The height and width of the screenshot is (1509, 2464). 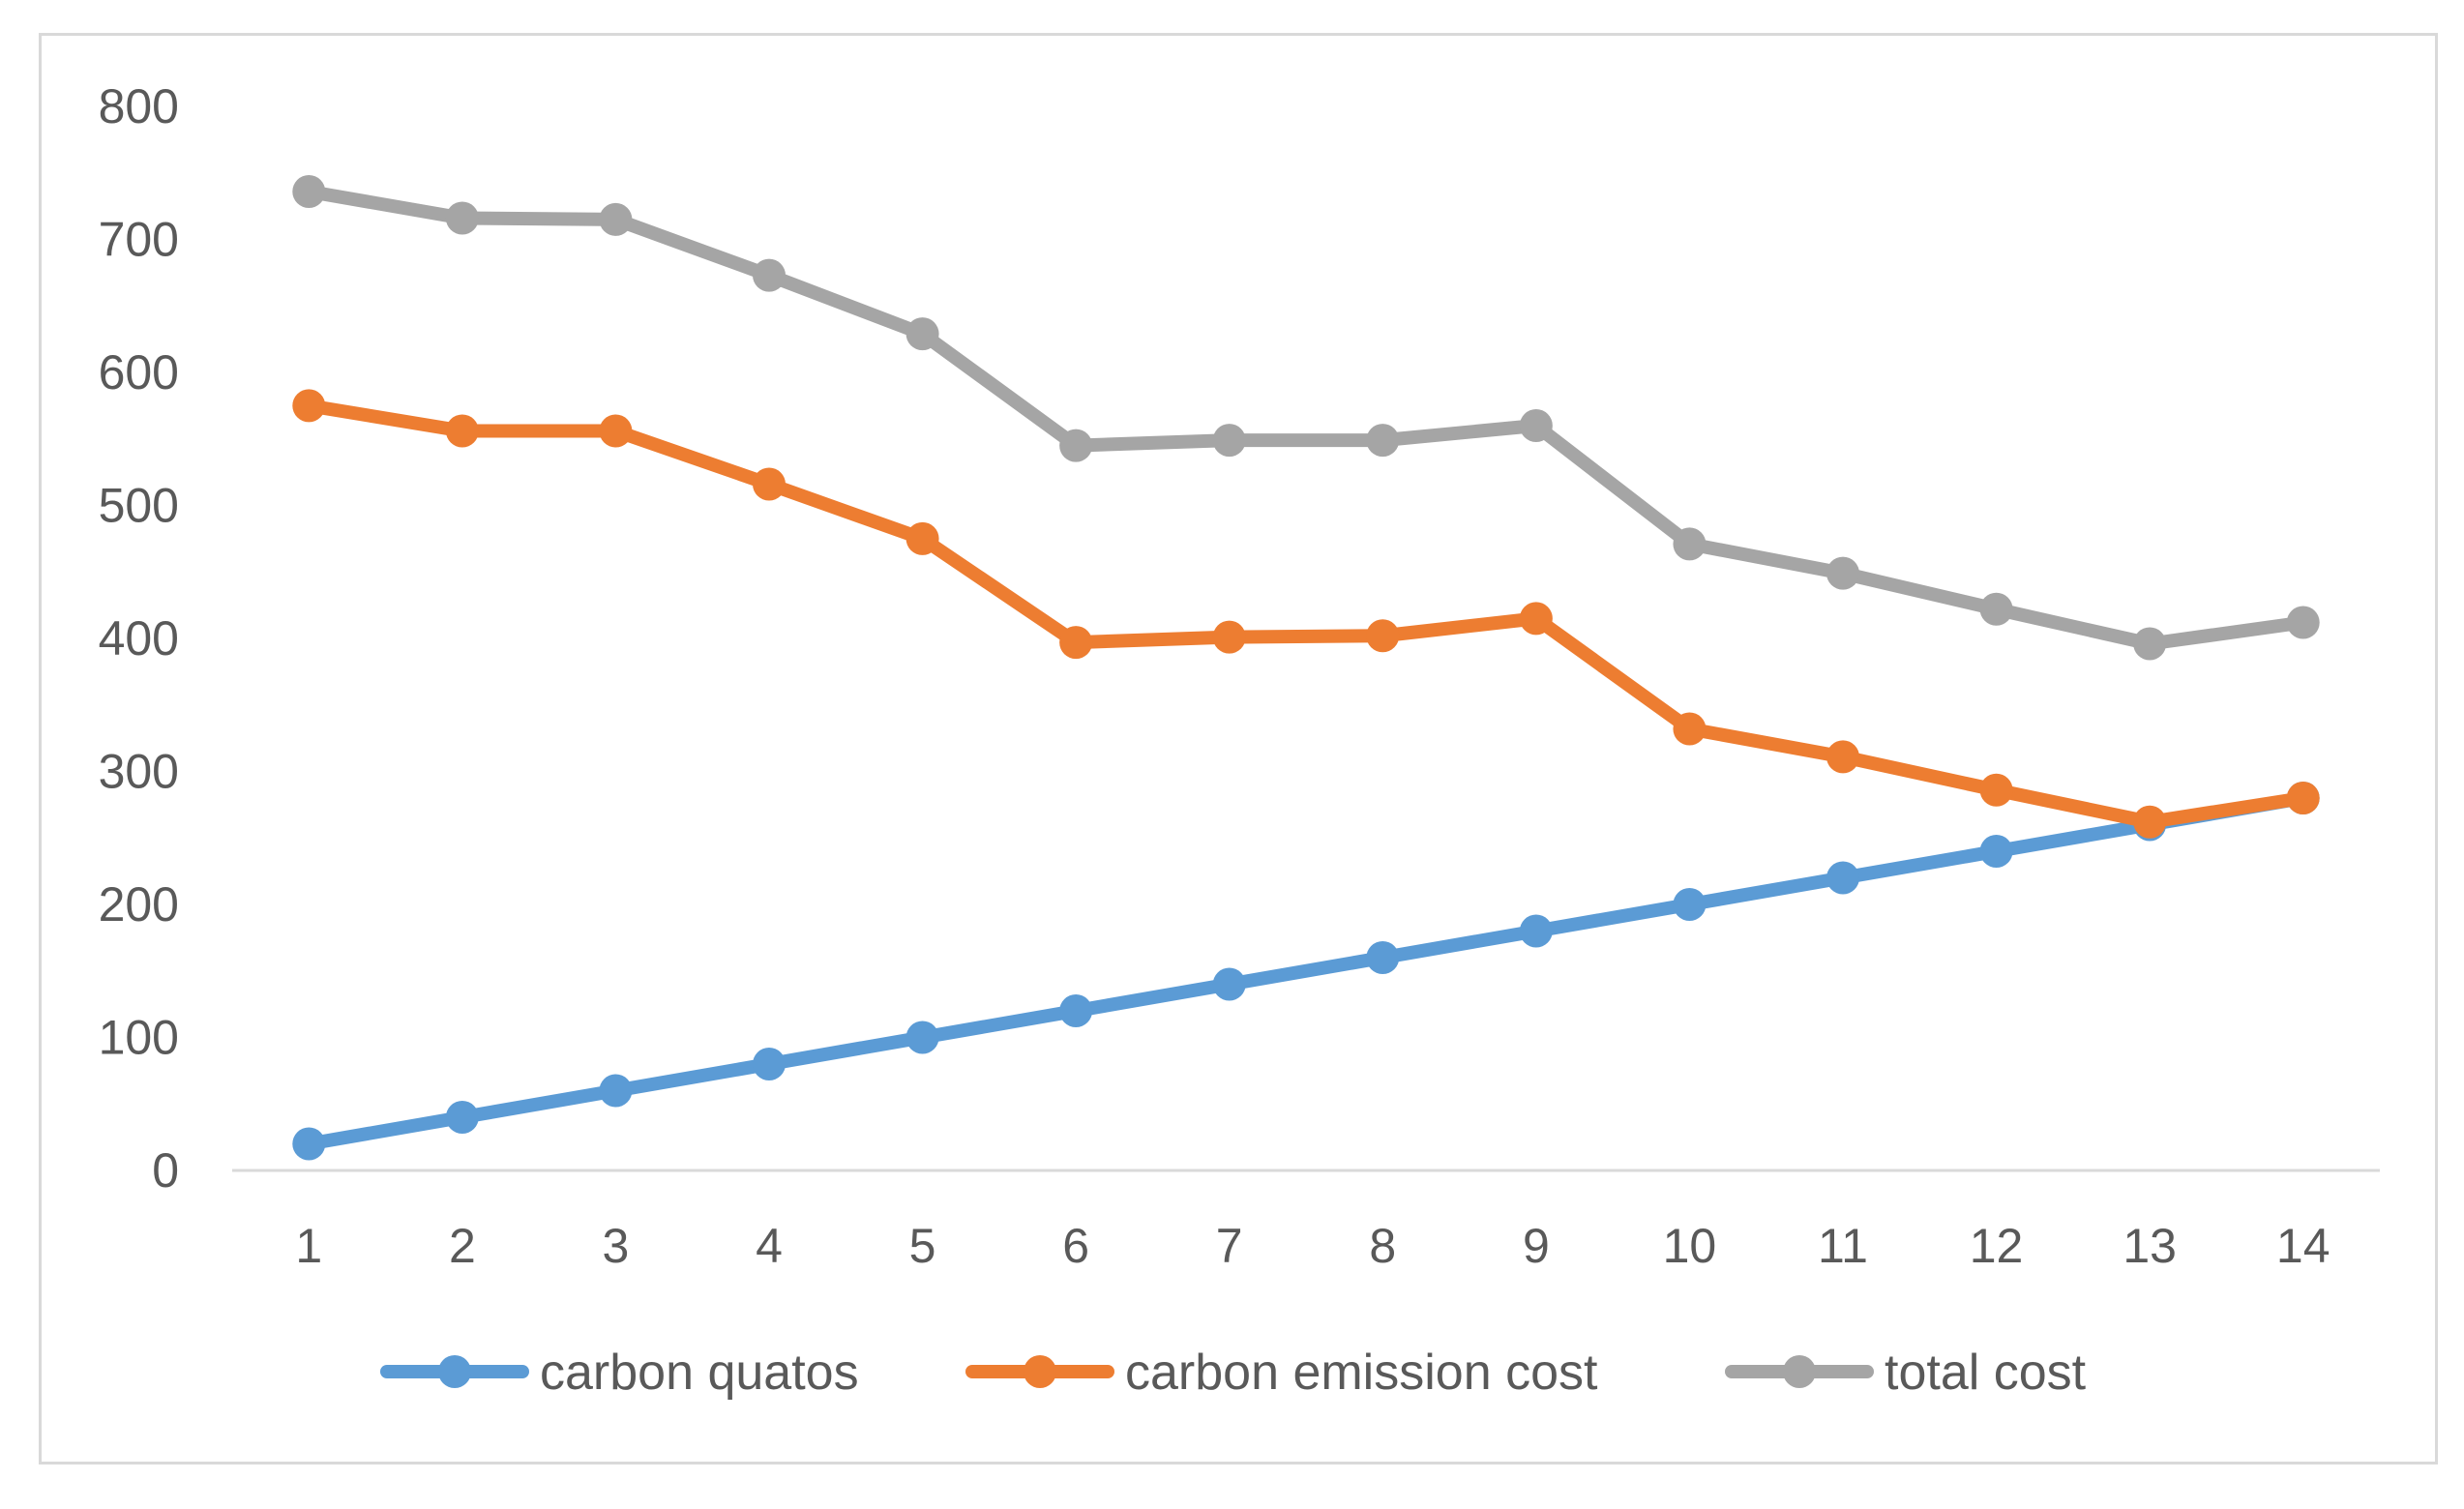 What do you see at coordinates (2303, 1246) in the screenshot?
I see `x-tick-label: 14` at bounding box center [2303, 1246].